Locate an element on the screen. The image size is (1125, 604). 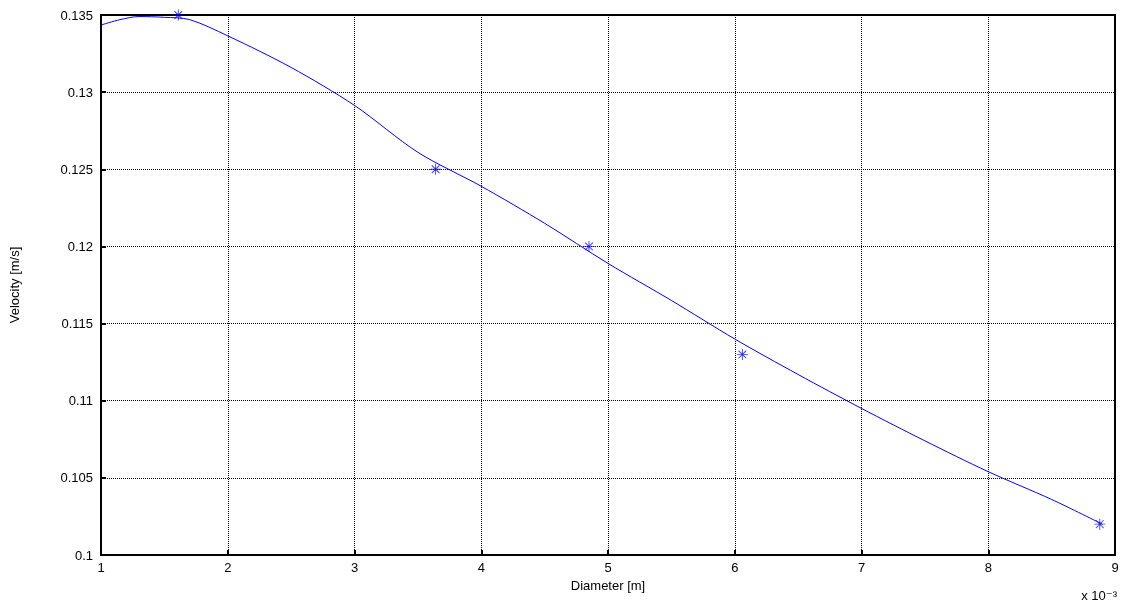
x-tick-label: 2 is located at coordinates (228, 567).